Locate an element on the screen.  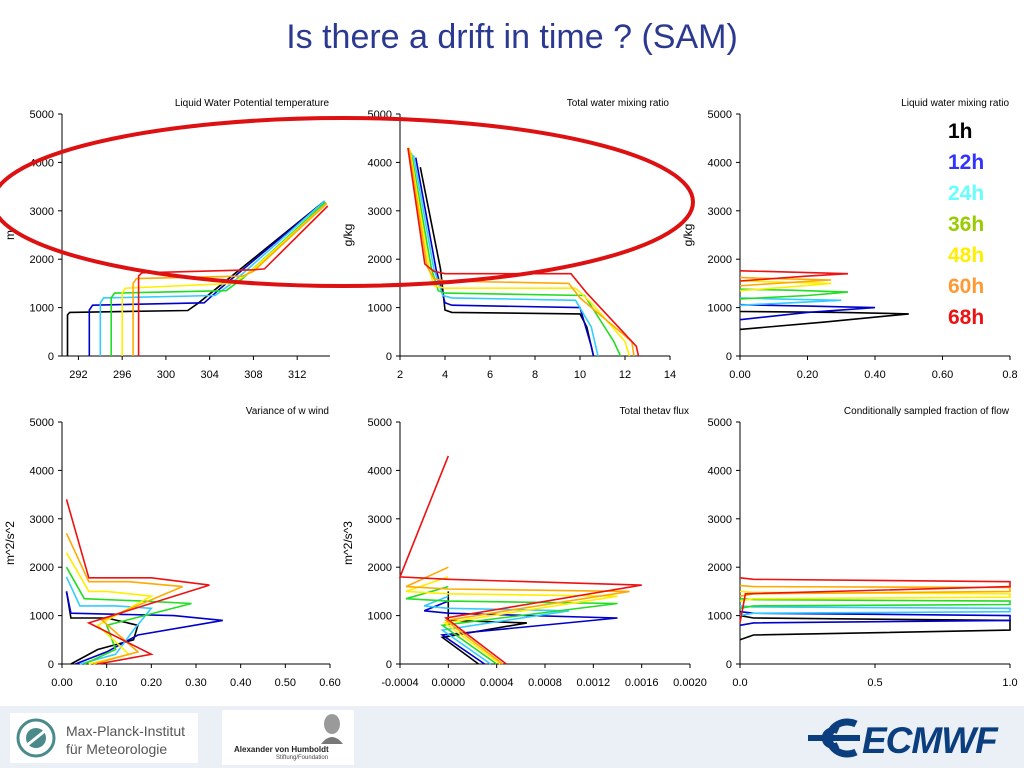
x-tick-label: 0.10 is located at coordinates (106, 683).